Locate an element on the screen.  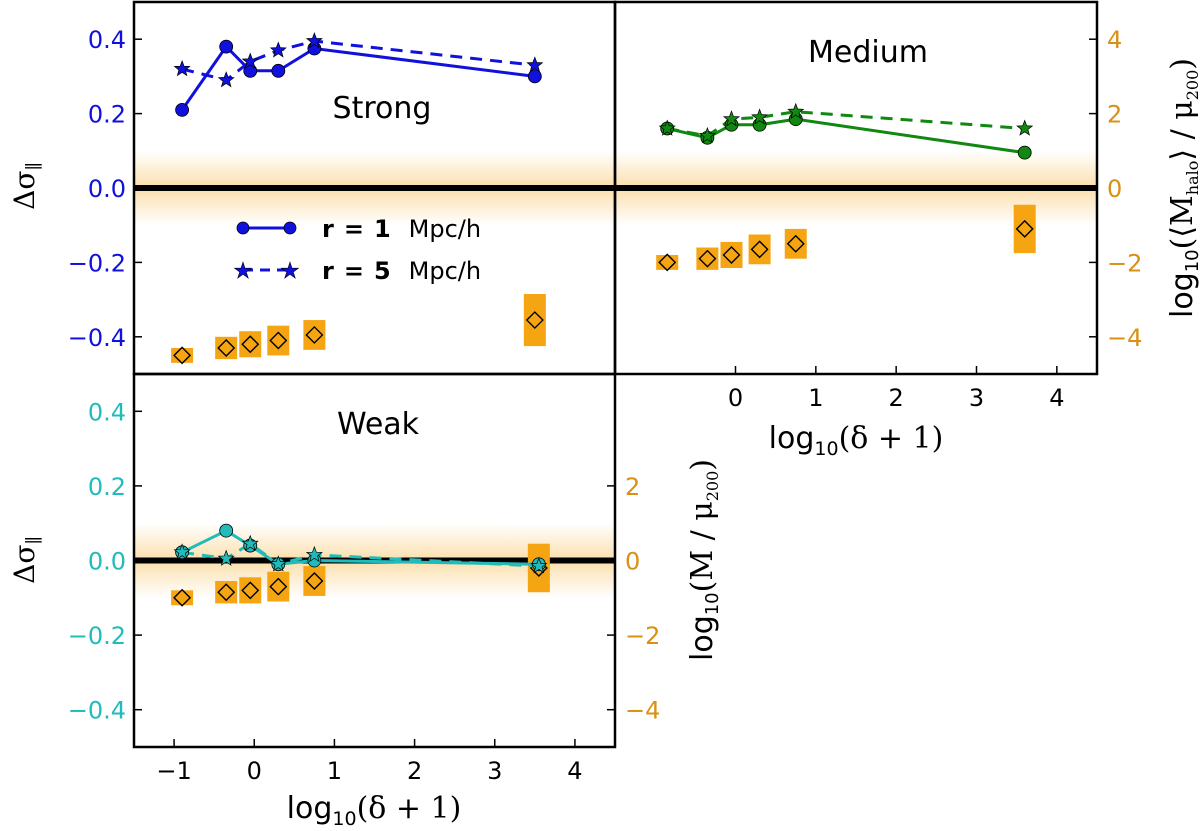
series-r1-line-strong is located at coordinates (357, 77).